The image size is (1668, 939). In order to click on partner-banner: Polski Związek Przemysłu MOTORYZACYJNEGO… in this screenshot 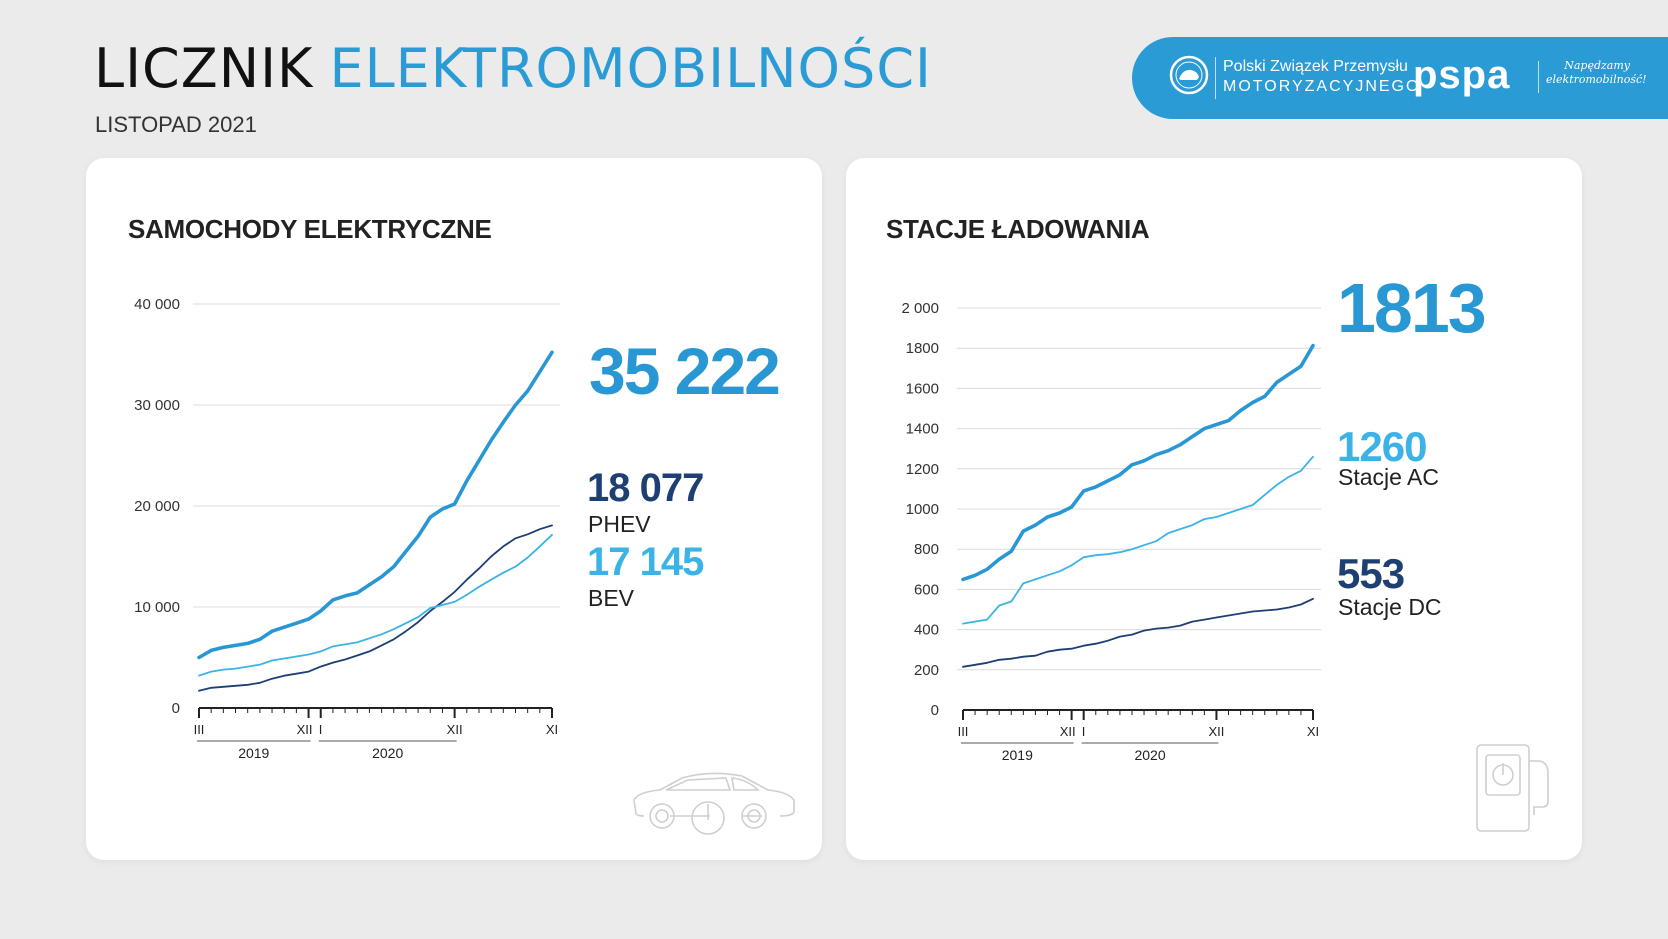, I will do `click(1400, 78)`.